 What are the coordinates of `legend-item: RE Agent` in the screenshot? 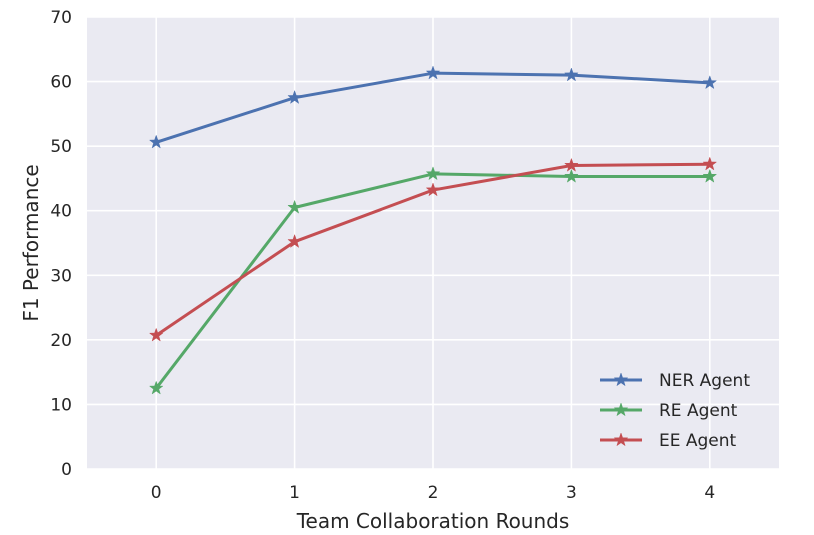 It's located at (669, 411).